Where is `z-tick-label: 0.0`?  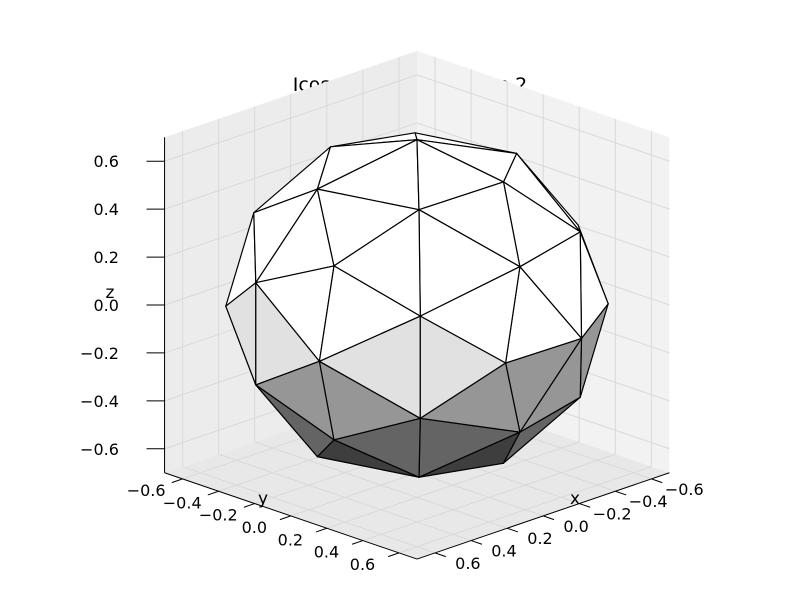 z-tick-label: 0.0 is located at coordinates (105, 305).